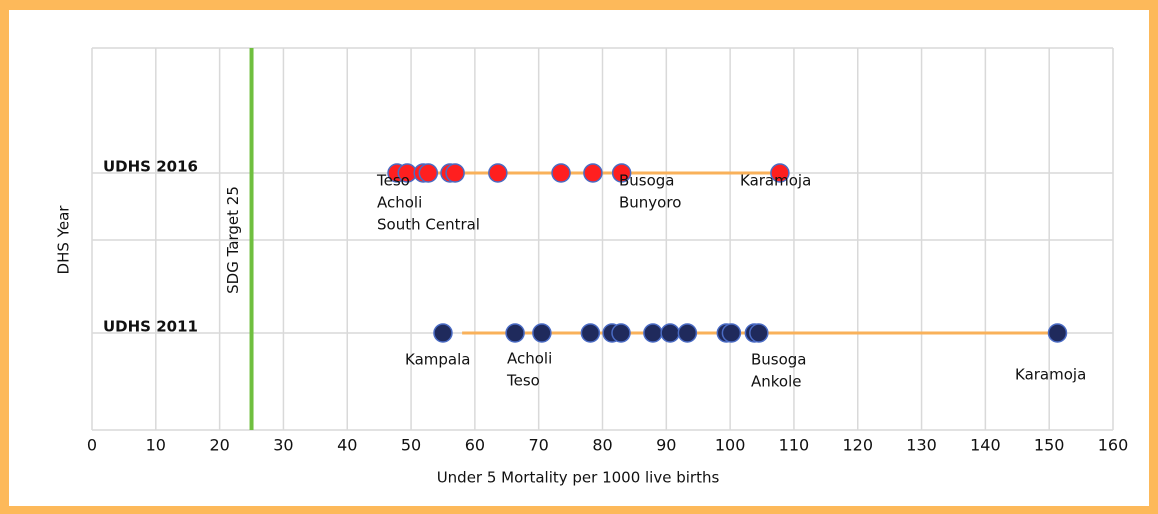 Image resolution: width=1158 pixels, height=514 pixels. Describe the element at coordinates (156, 445) in the screenshot. I see `x-tick-label: 10` at that location.